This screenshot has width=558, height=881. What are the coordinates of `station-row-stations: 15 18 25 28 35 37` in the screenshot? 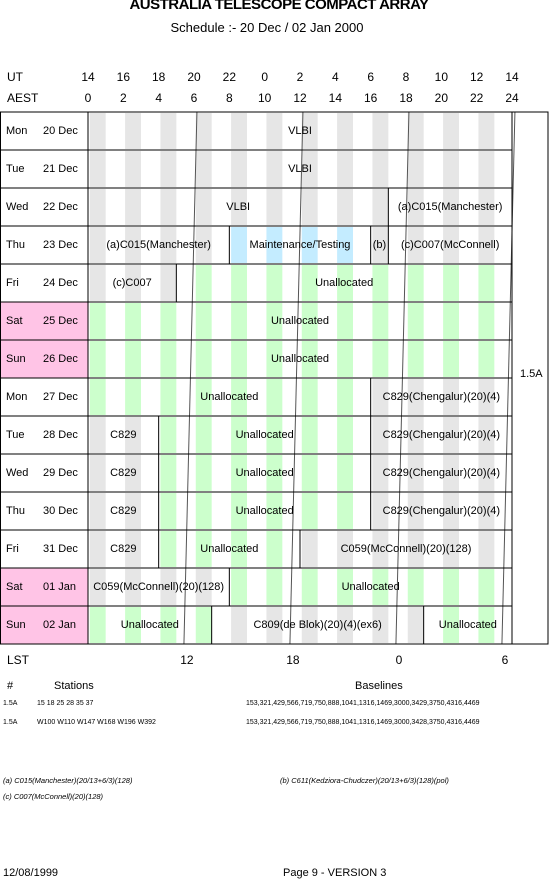 It's located at (65, 703).